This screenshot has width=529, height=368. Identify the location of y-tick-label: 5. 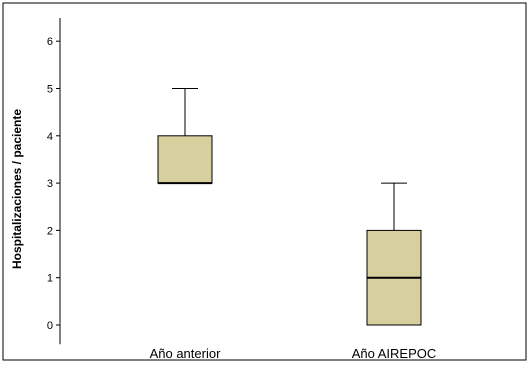
(50, 90).